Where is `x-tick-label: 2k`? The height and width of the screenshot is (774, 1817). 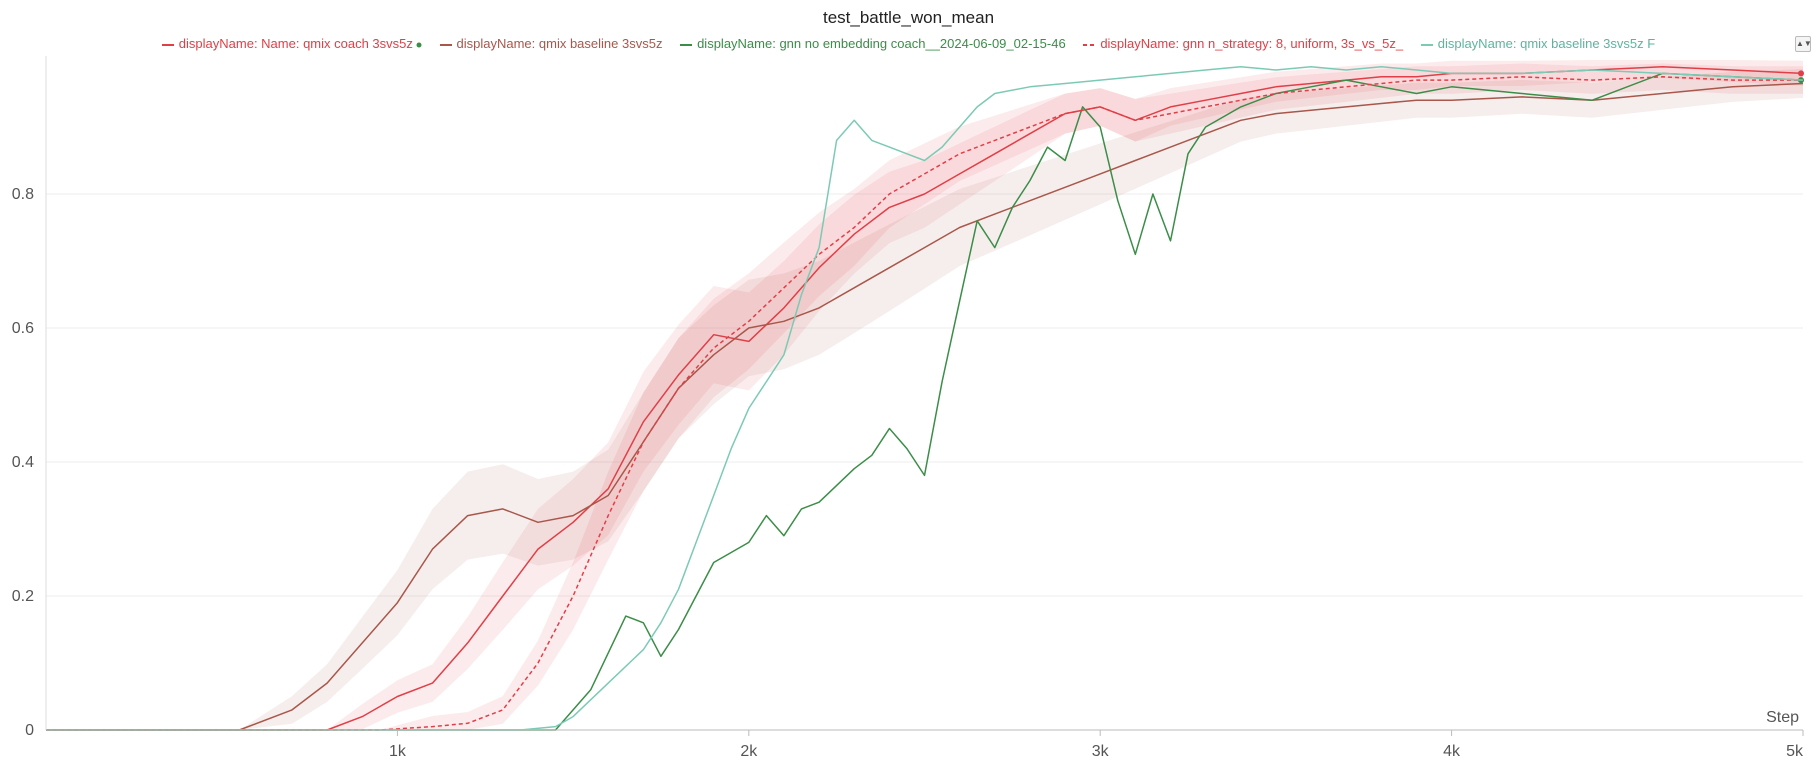 x-tick-label: 2k is located at coordinates (749, 751).